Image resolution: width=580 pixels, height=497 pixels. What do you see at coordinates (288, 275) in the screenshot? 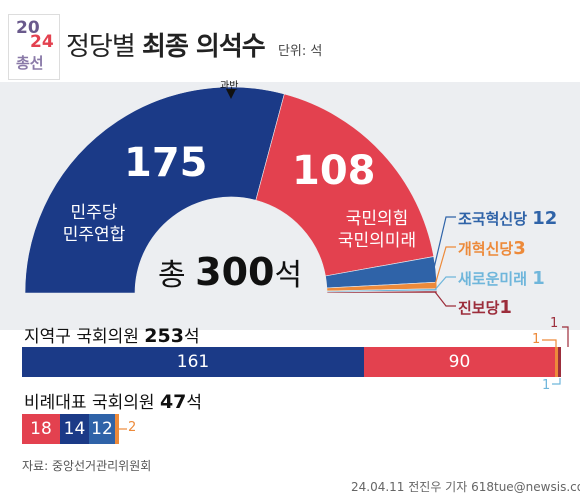
I see `total-suffix: 석` at bounding box center [288, 275].